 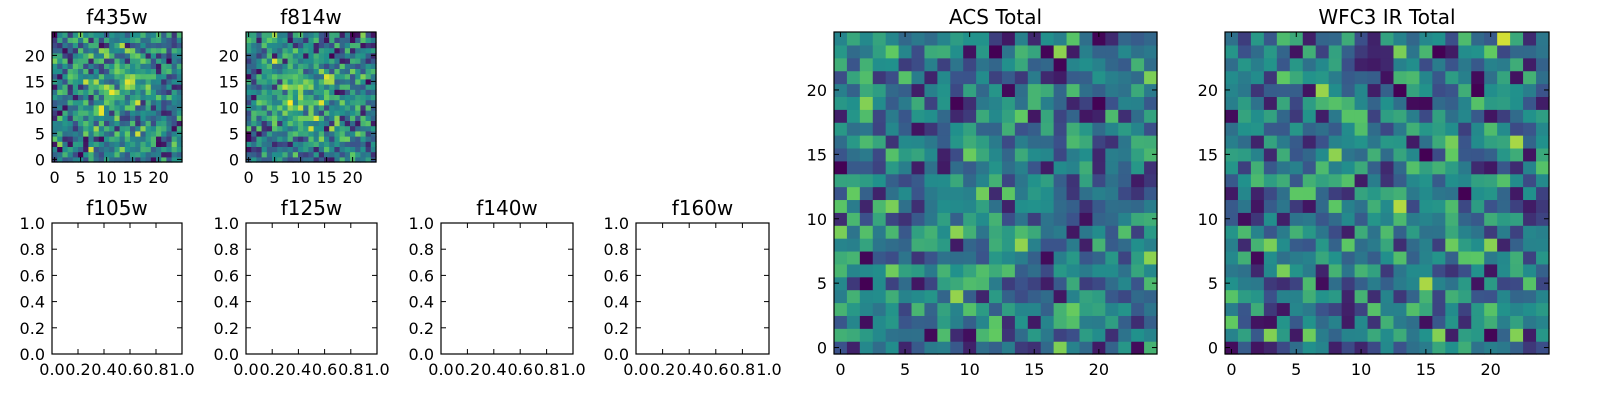 I want to click on y-tick-label: 0.6, so click(x=226, y=275).